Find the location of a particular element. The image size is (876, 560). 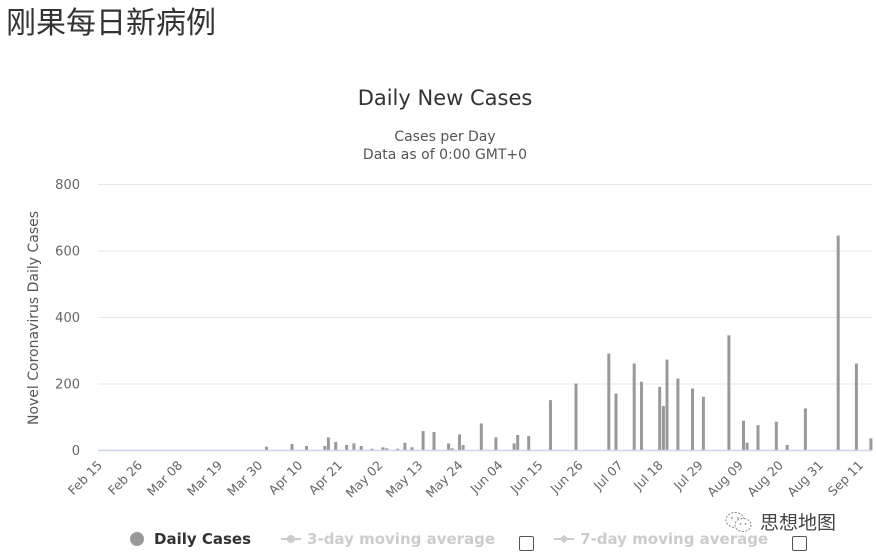

legend-label: Daily Cases is located at coordinates (203, 539).